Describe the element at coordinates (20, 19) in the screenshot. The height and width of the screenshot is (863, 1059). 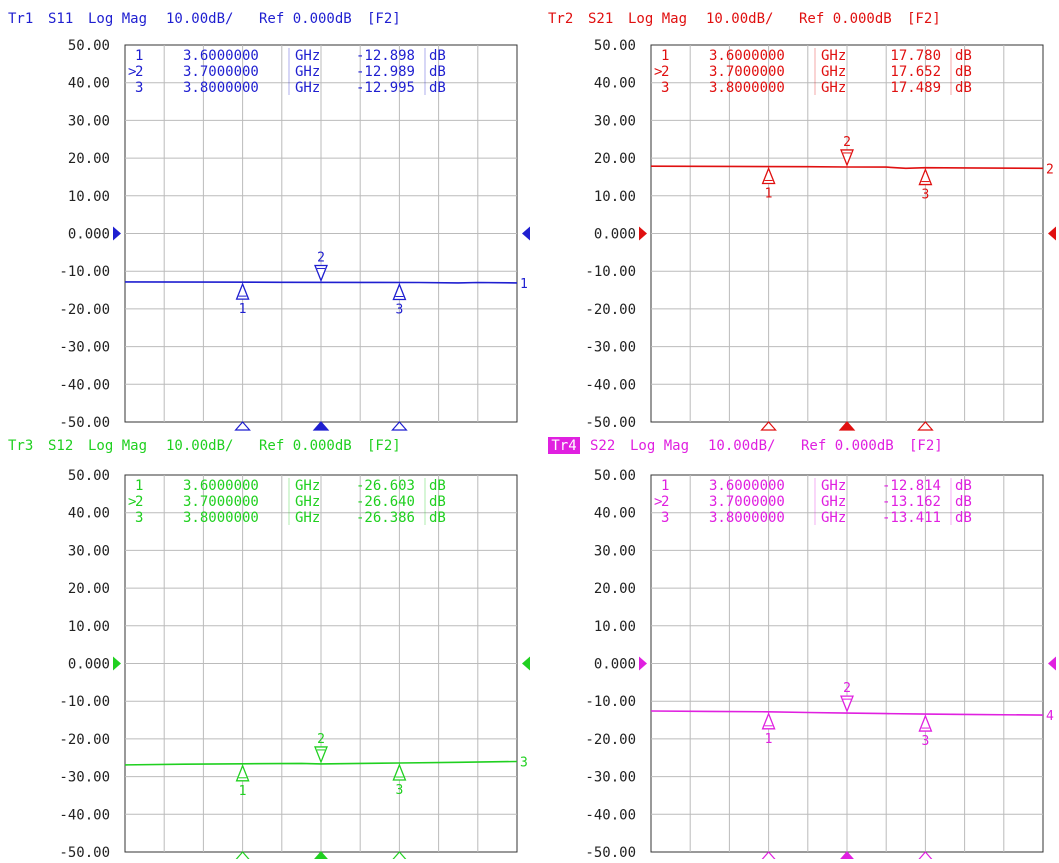
I see `trace-label: Tr1` at that location.